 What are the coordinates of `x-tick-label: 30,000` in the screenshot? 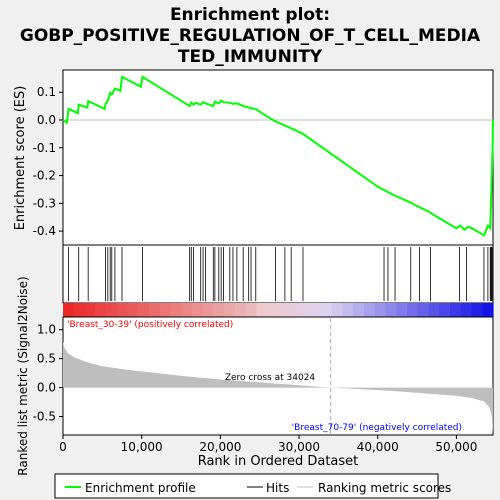 It's located at (299, 447).